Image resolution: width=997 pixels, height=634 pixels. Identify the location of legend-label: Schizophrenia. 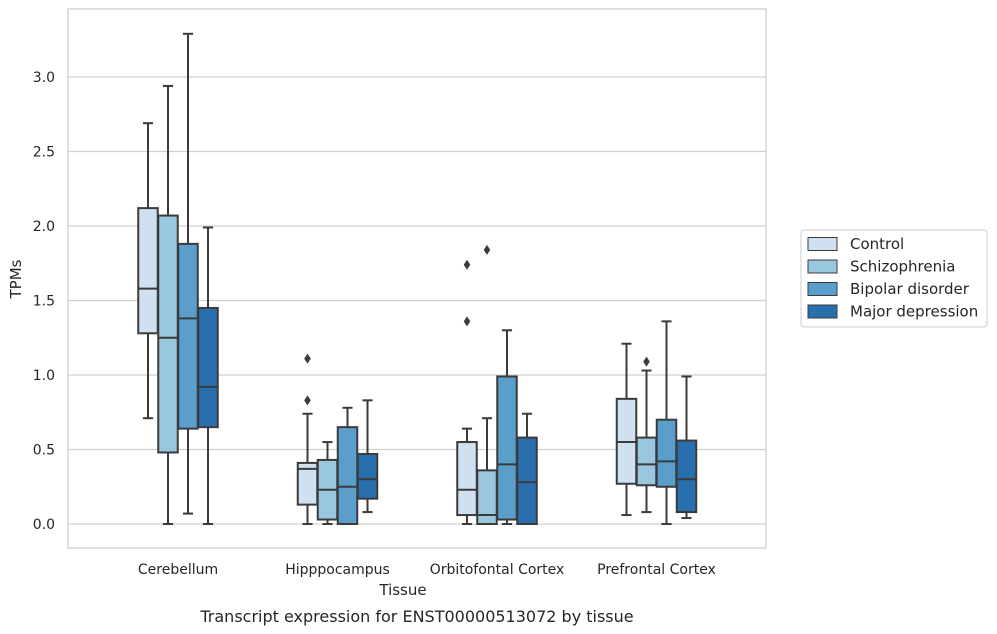
(902, 267).